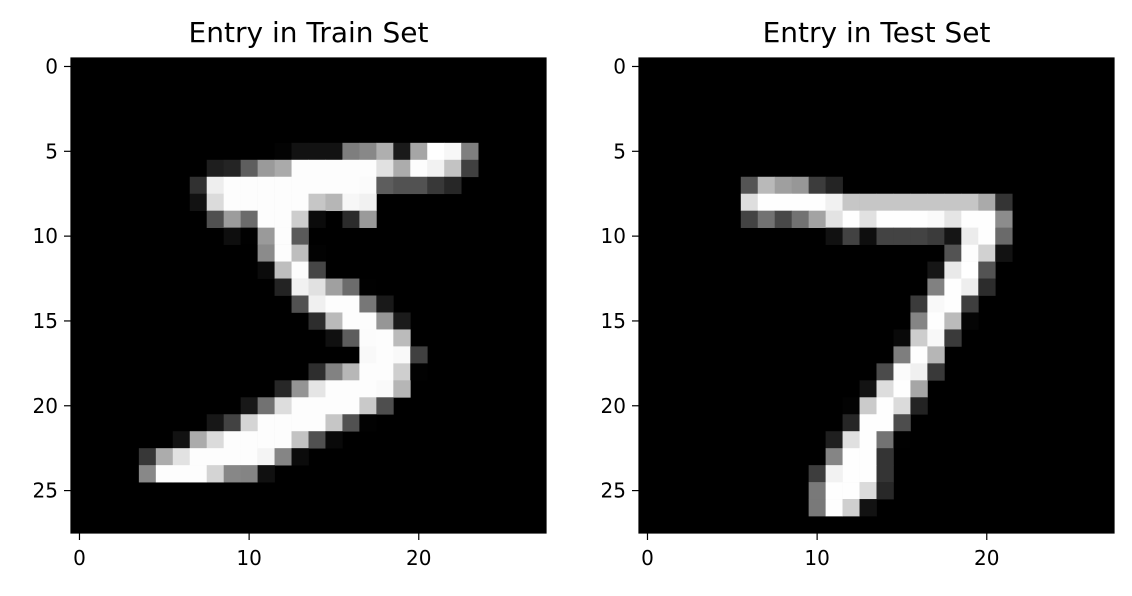  What do you see at coordinates (402, 185) in the screenshot?
I see `train-set-pixel-r7-c19` at bounding box center [402, 185].